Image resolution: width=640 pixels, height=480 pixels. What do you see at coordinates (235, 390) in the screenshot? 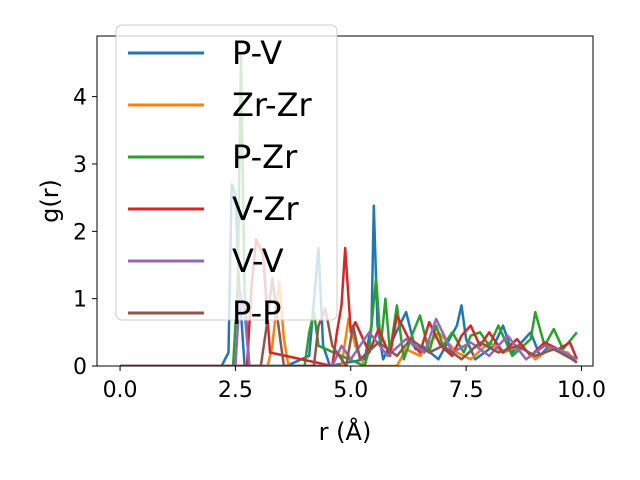
I see `x-tick-label: 2.5` at bounding box center [235, 390].